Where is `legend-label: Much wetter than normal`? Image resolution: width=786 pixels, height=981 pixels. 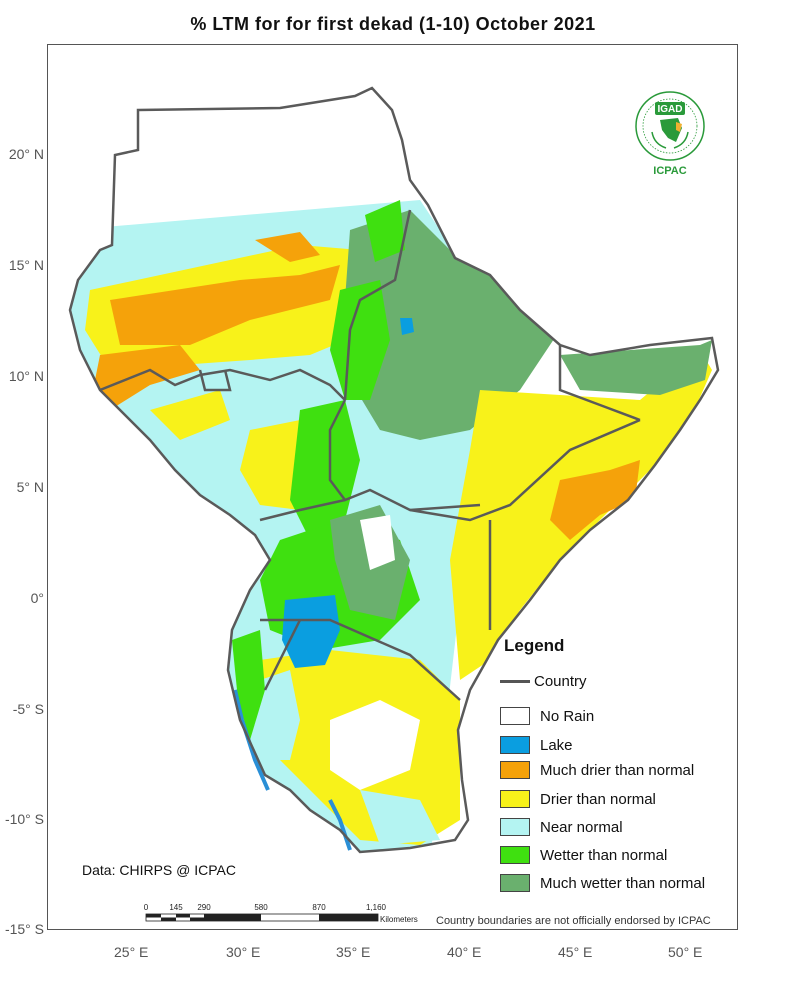 legend-label: Much wetter than normal is located at coordinates (623, 883).